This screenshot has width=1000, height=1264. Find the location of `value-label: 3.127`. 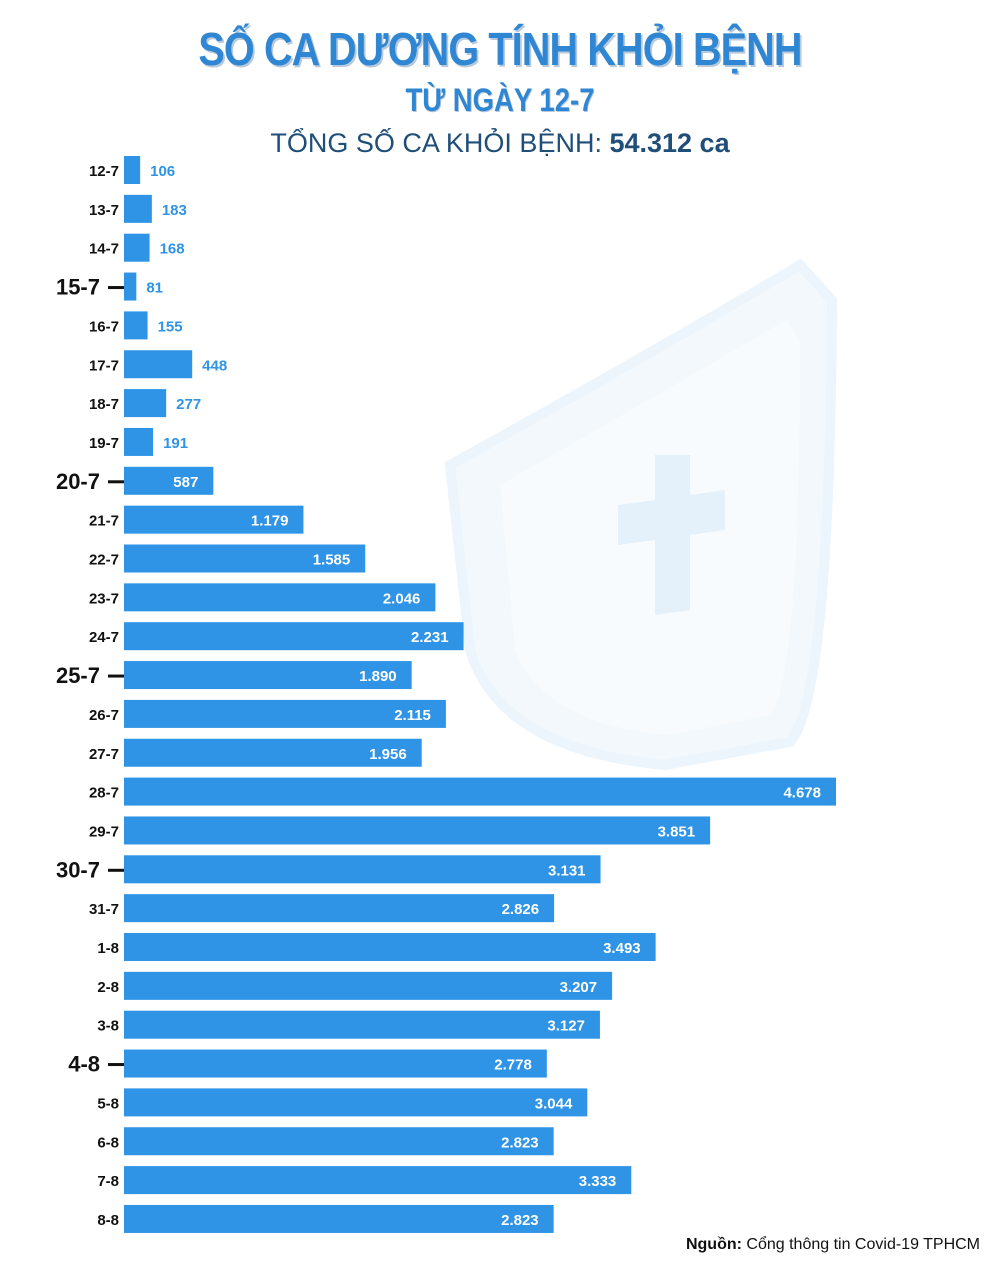

value-label: 3.127 is located at coordinates (566, 1026).